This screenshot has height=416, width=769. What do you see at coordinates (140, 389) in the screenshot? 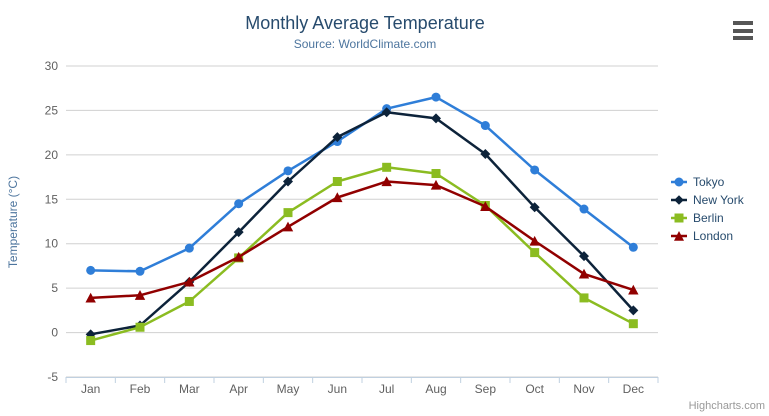
I see `x-axis-label: Feb` at bounding box center [140, 389].